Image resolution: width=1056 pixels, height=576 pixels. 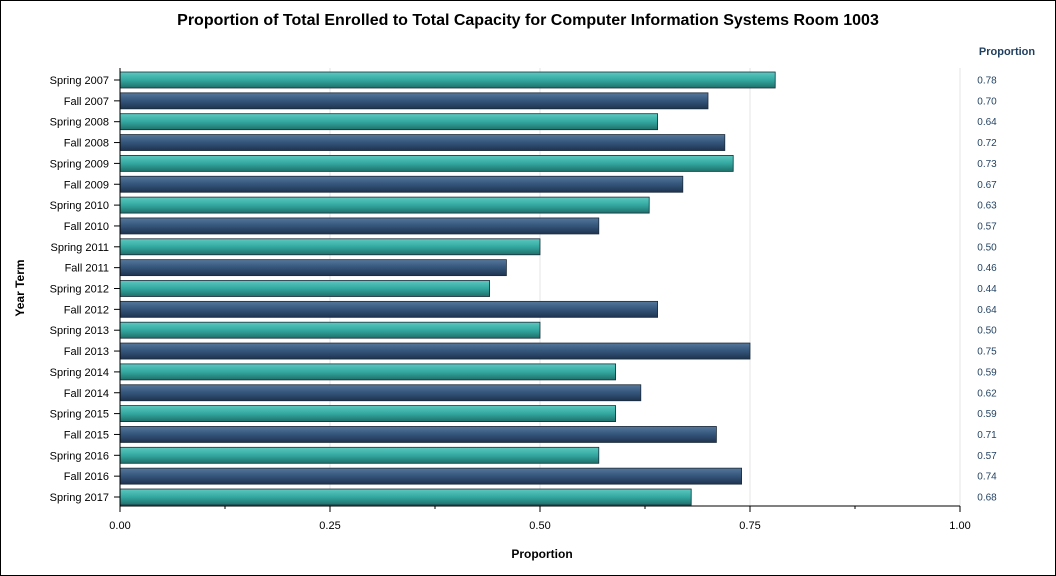 What do you see at coordinates (79, 248) in the screenshot?
I see `category-label: Spring 2011` at bounding box center [79, 248].